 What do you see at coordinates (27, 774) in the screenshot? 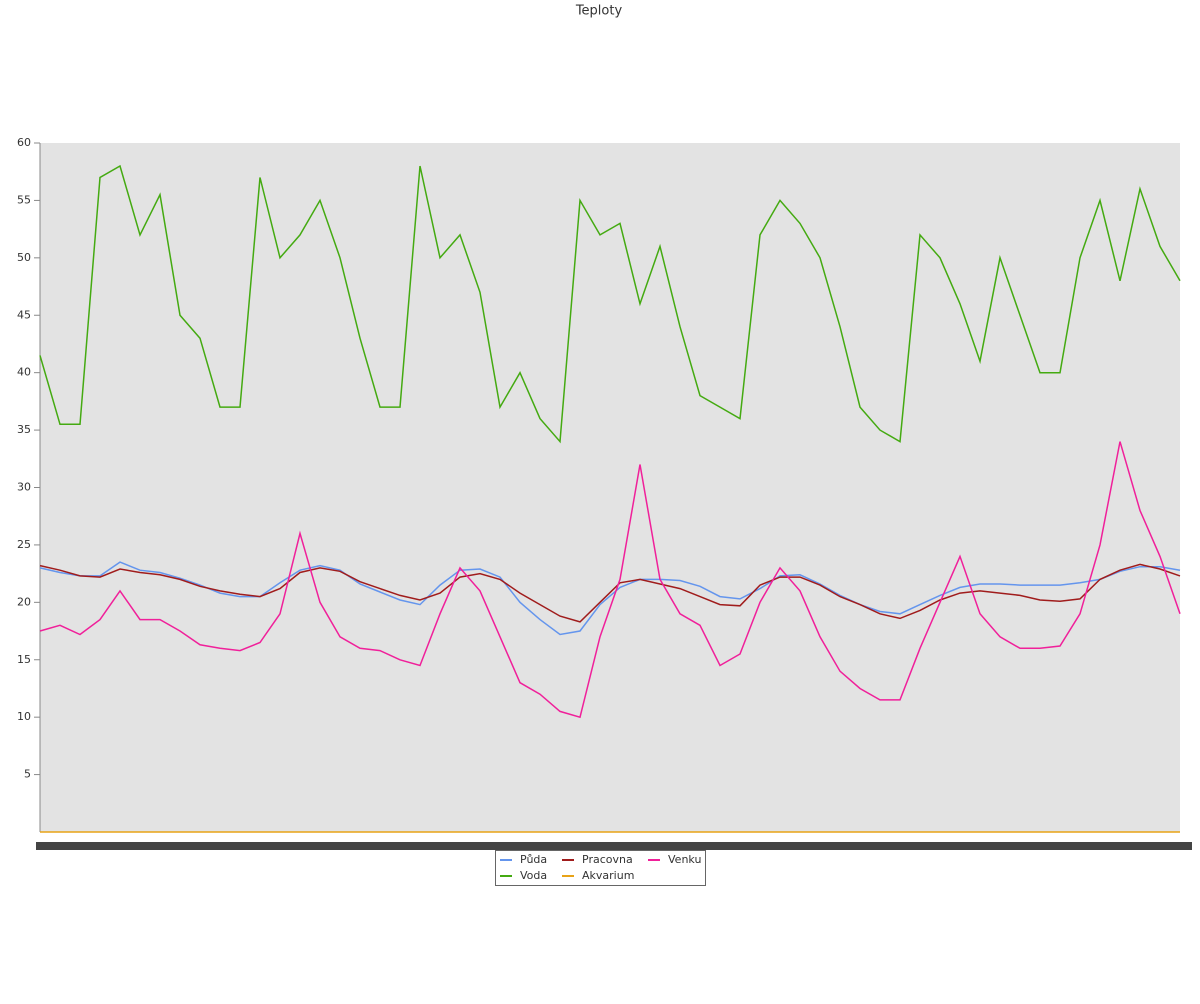
I see `y-tick-label: 5` at bounding box center [27, 774].